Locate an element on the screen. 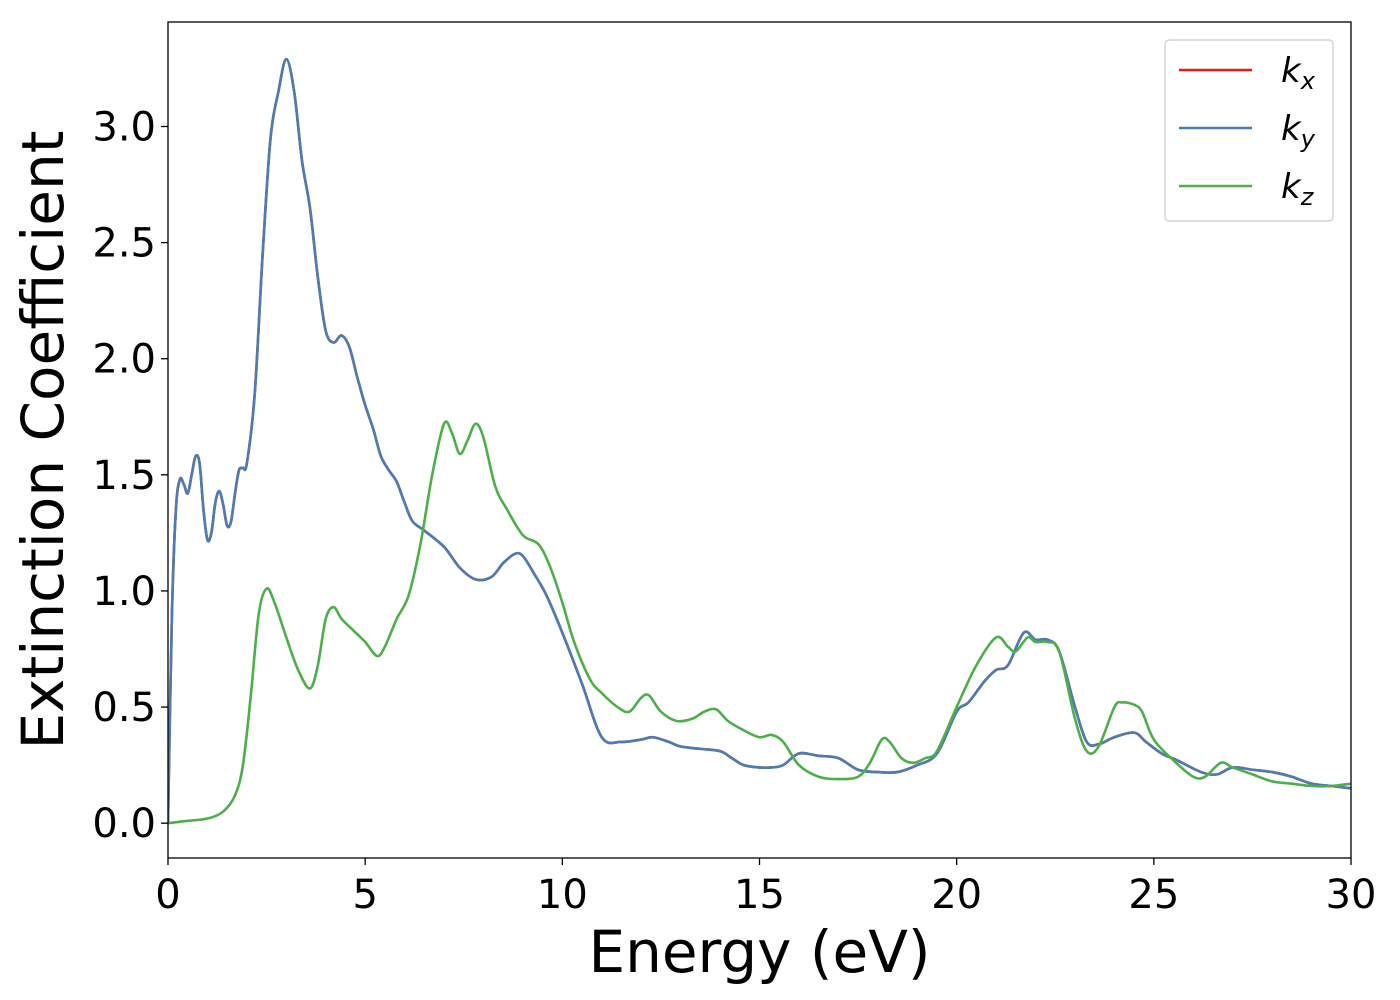 This screenshot has height=1000, width=1400. y-tick-label: 1.0 is located at coordinates (124, 592).